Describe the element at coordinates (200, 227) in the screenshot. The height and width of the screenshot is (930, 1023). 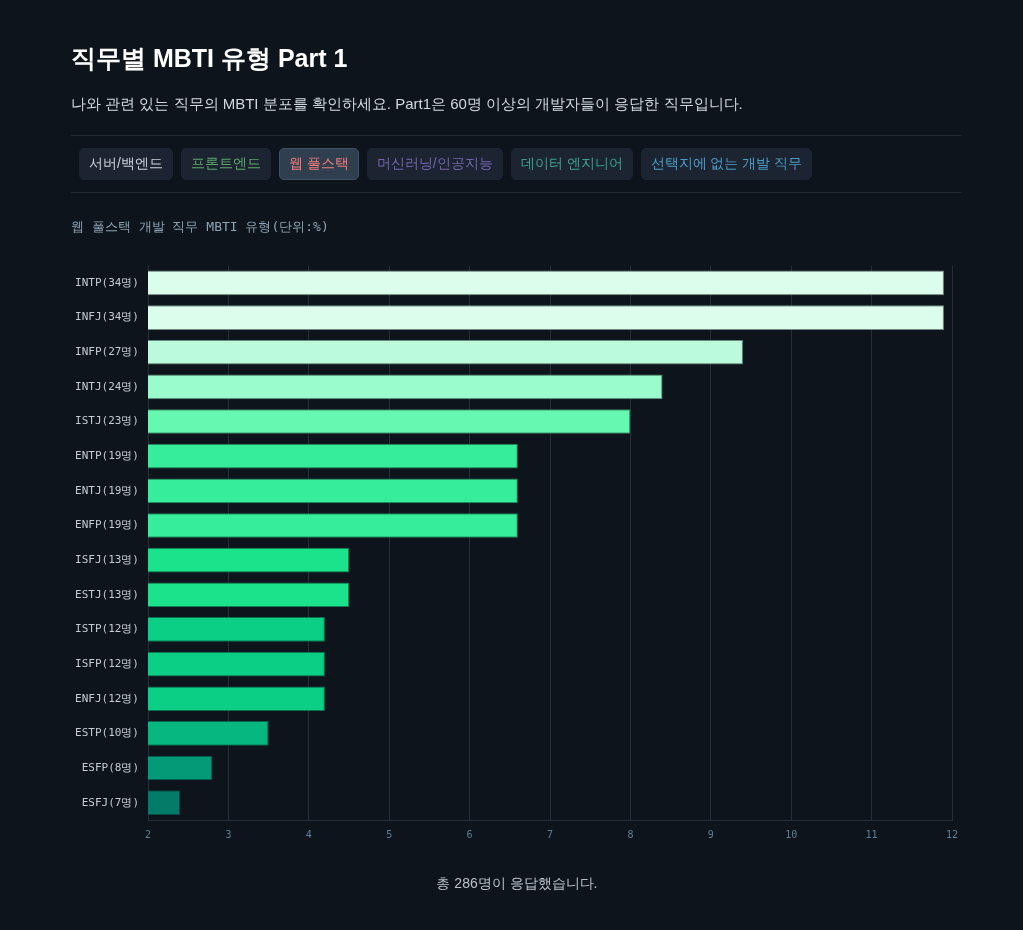
I see `text: 웹 풀스택 개발 직무 MBTI 유형(단위:%)` at that location.